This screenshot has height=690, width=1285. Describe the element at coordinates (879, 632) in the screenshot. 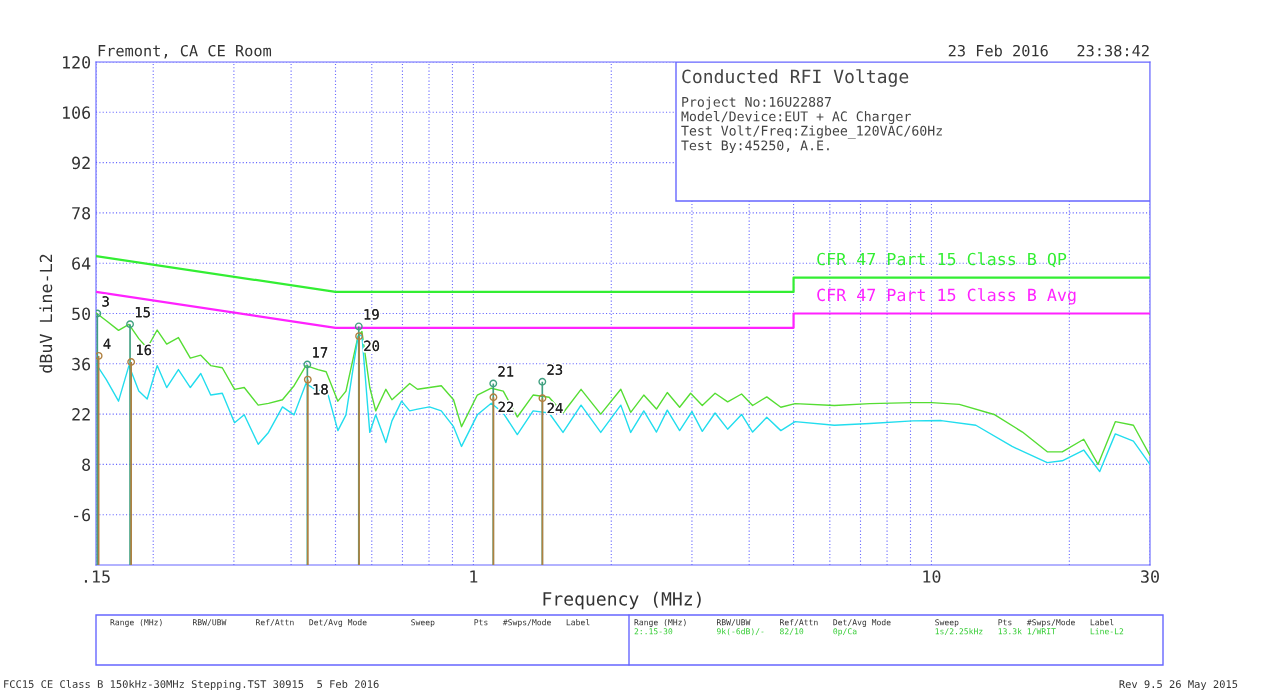

I see `text: 2:.15-30 9k(-6dB)/- 82/10 0p/Ca 1s/2.25kHz 13.3k 1/WRIT Line-L2` at that location.